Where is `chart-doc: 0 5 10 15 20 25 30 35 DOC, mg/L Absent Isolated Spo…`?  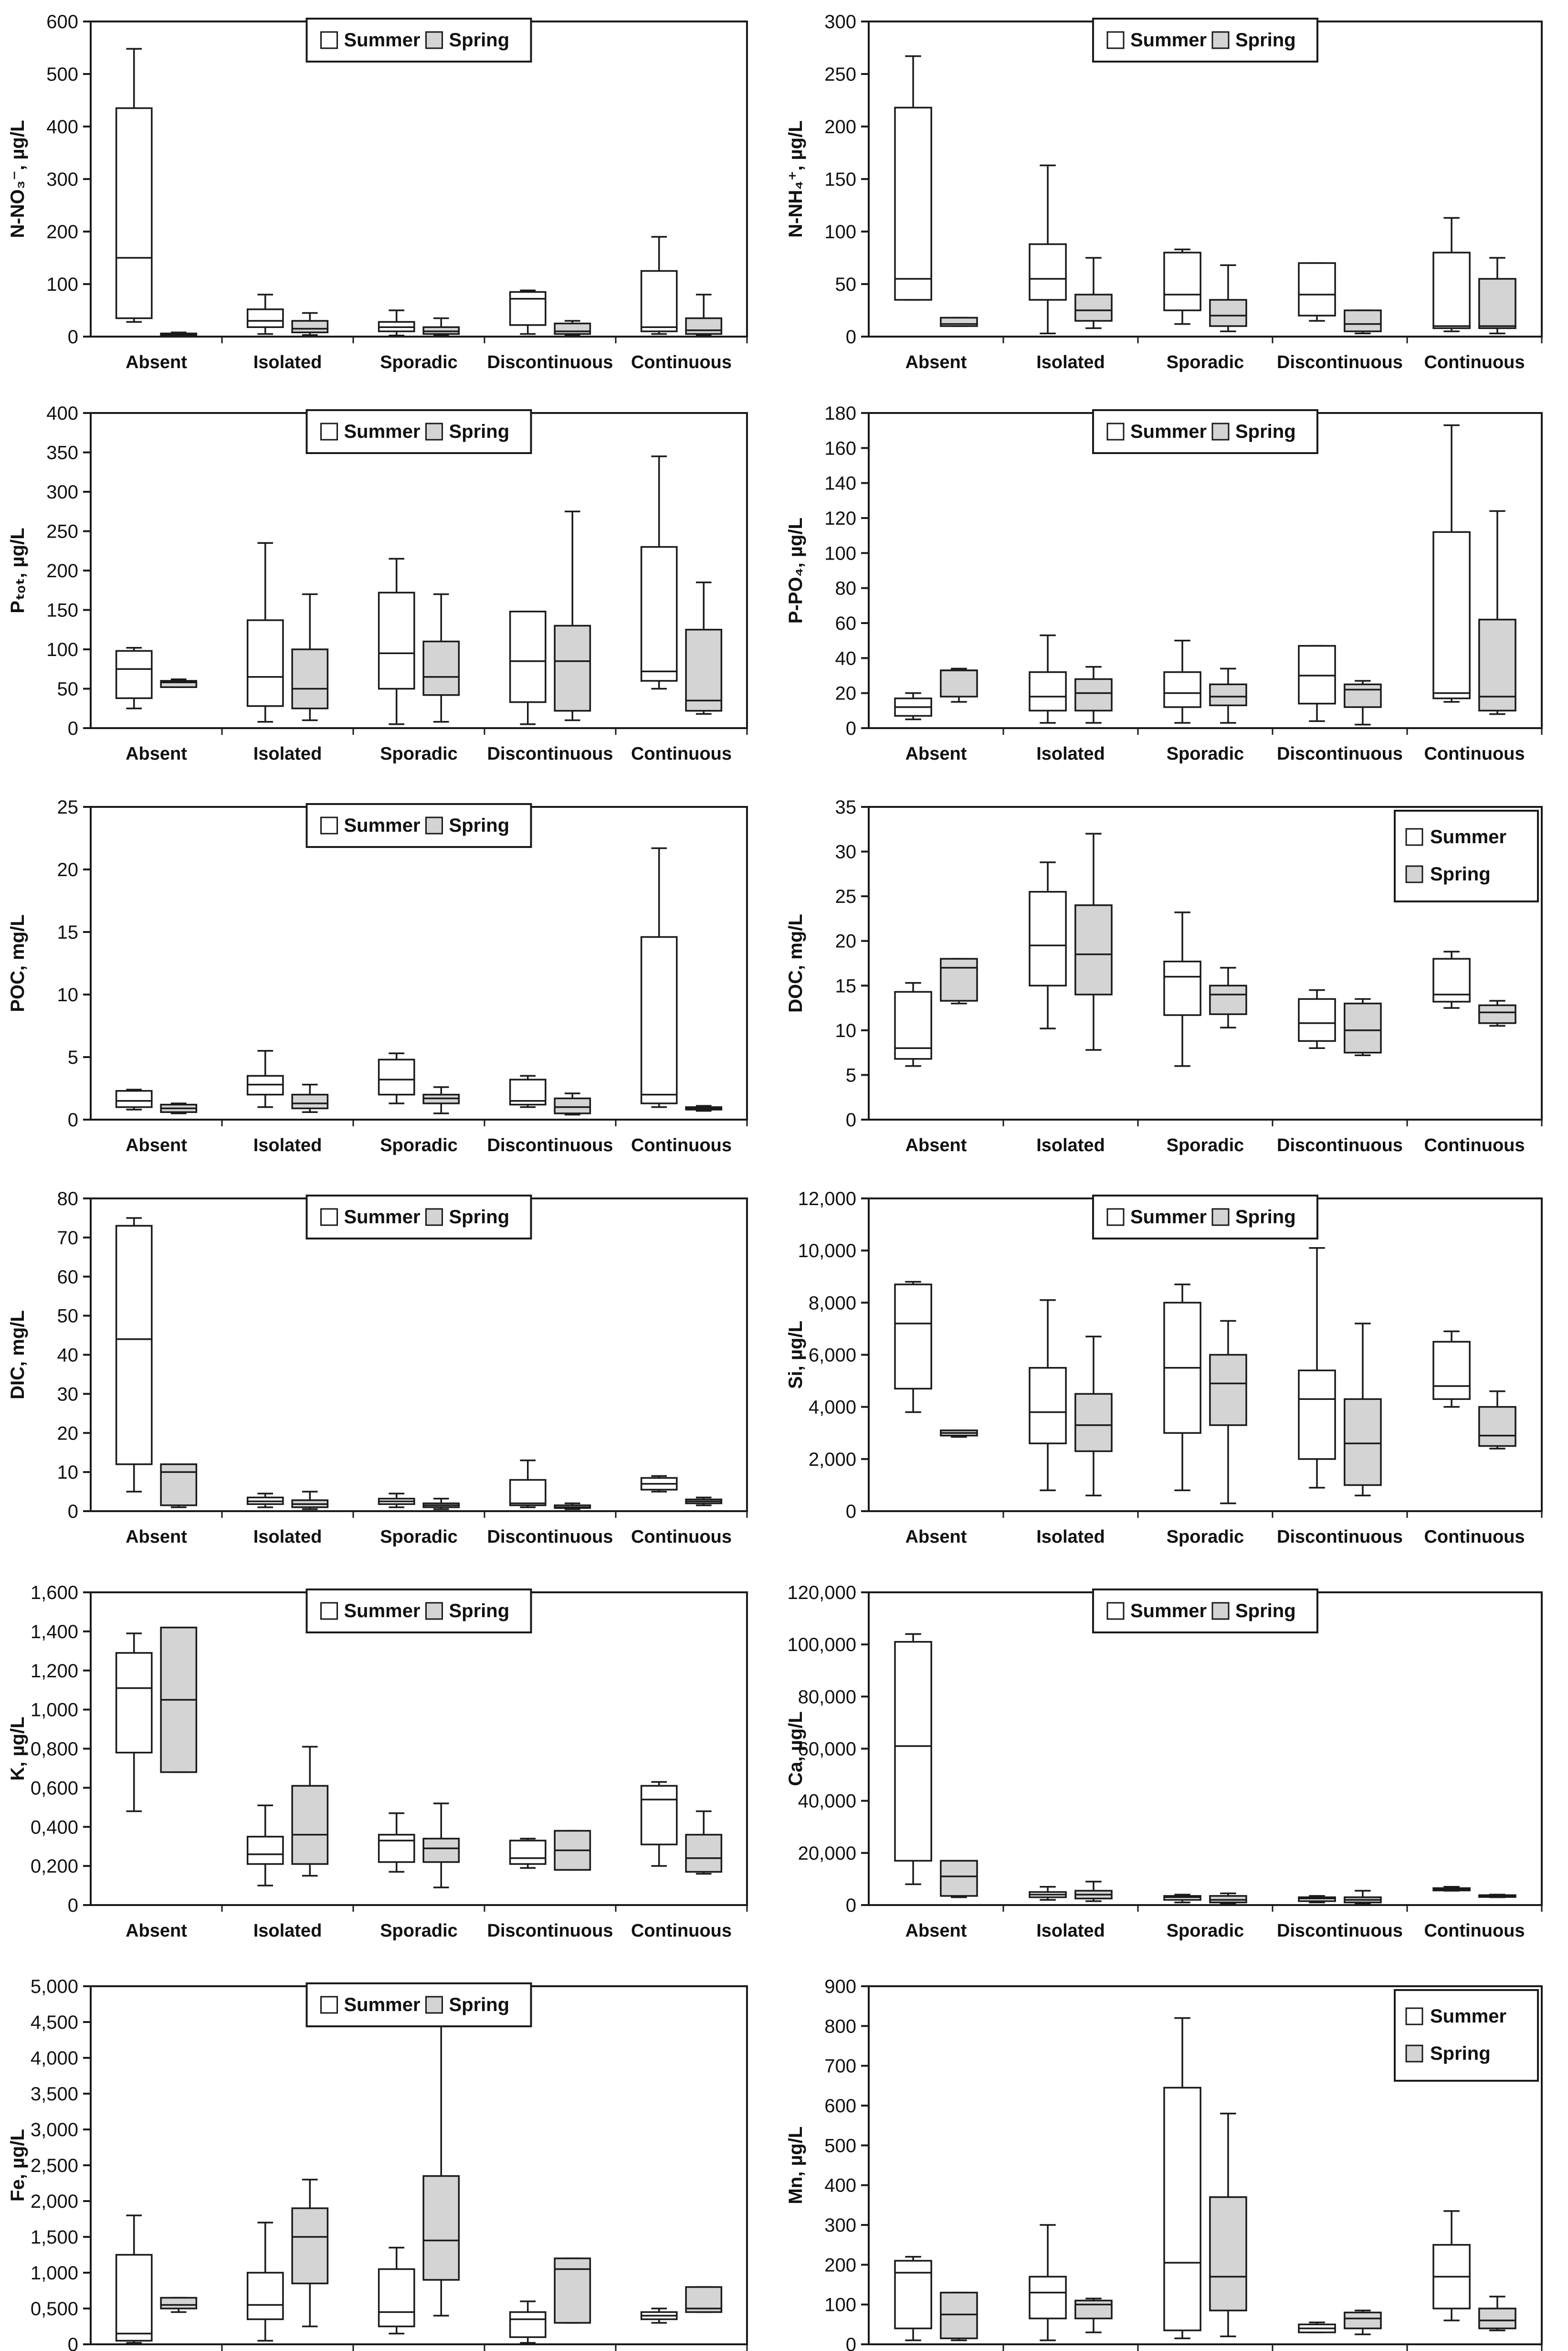
chart-doc: 0 5 10 15 20 25 30 35 DOC, mg/L Absent Isolated Spo… is located at coordinates (1164, 976).